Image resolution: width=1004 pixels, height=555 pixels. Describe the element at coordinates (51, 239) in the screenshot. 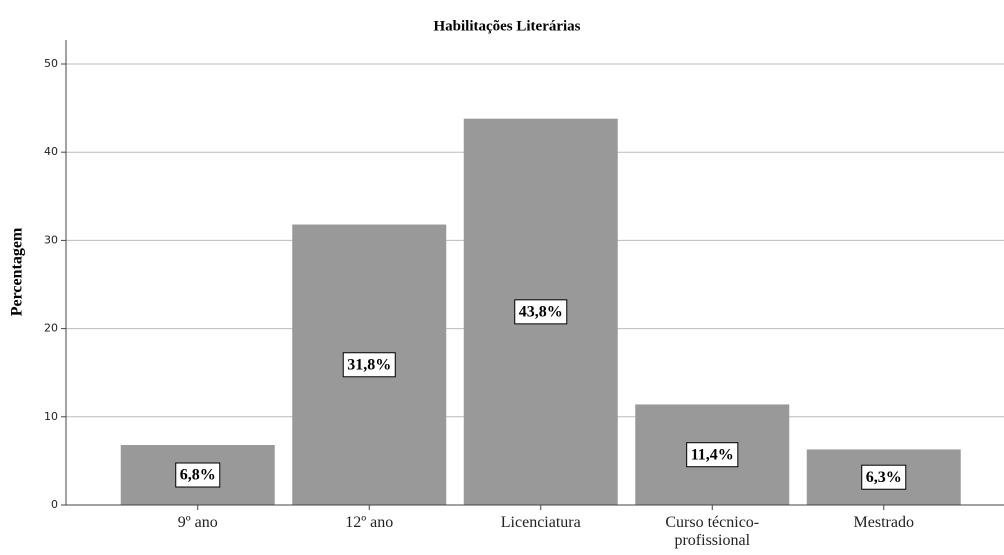

I see `y-tick-label: 30` at that location.